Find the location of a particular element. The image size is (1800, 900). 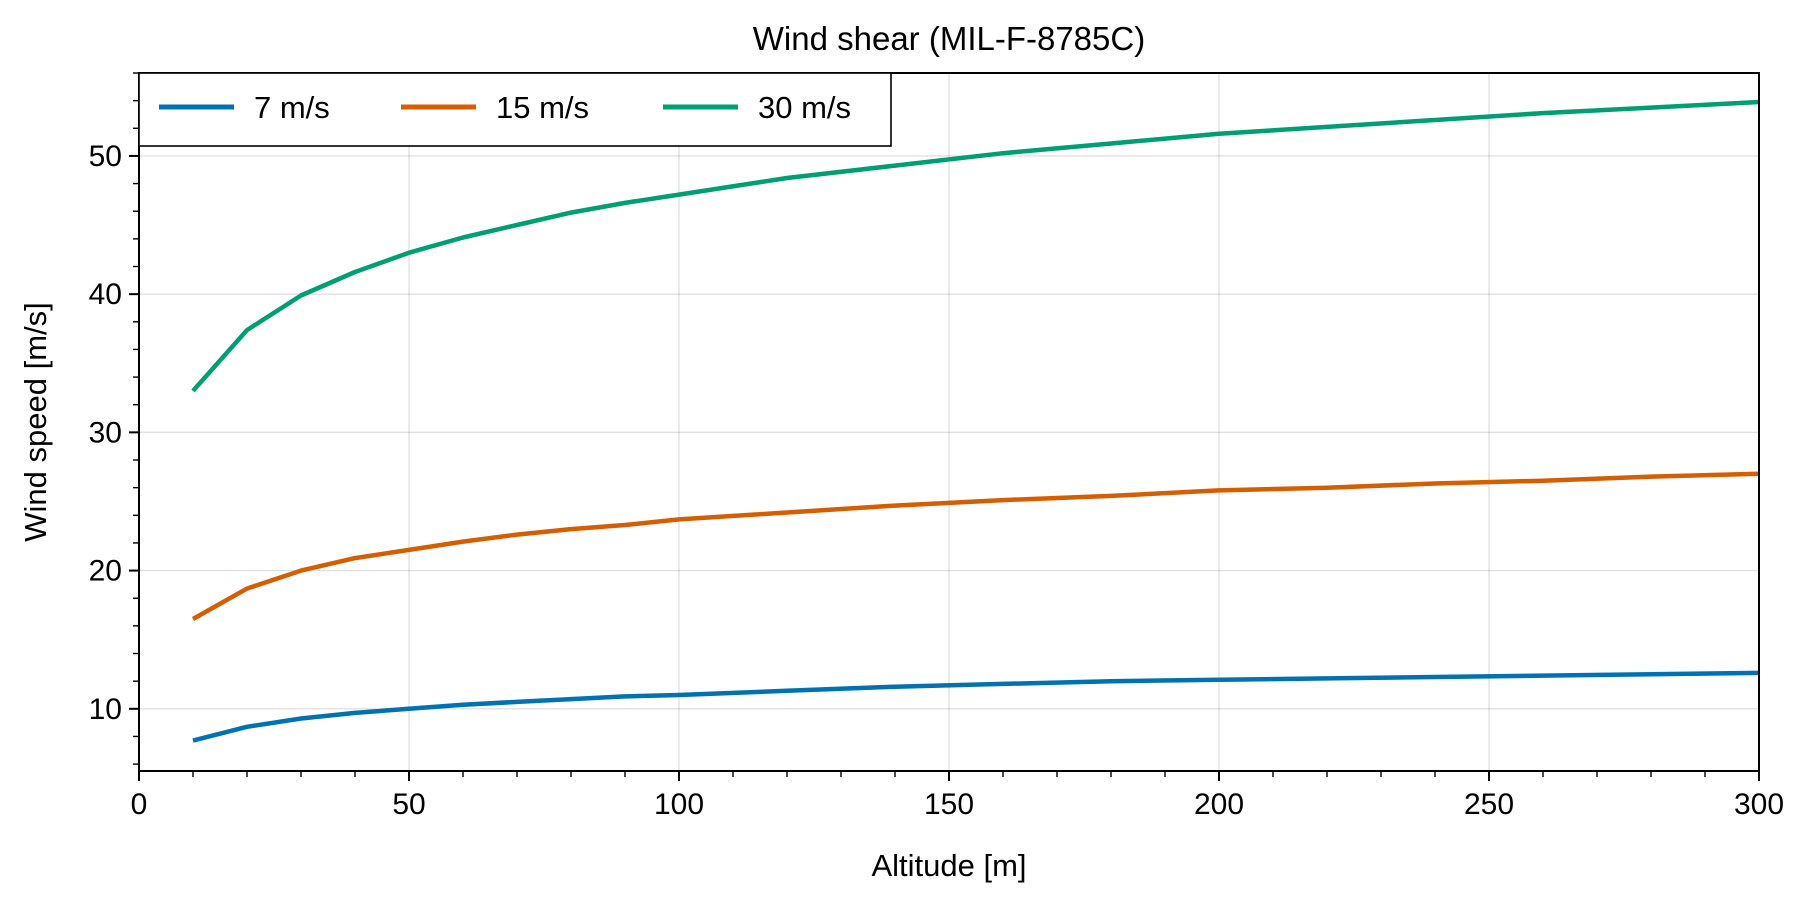

chart-title: Wind shear (MIL-F-8785C) is located at coordinates (949, 38).